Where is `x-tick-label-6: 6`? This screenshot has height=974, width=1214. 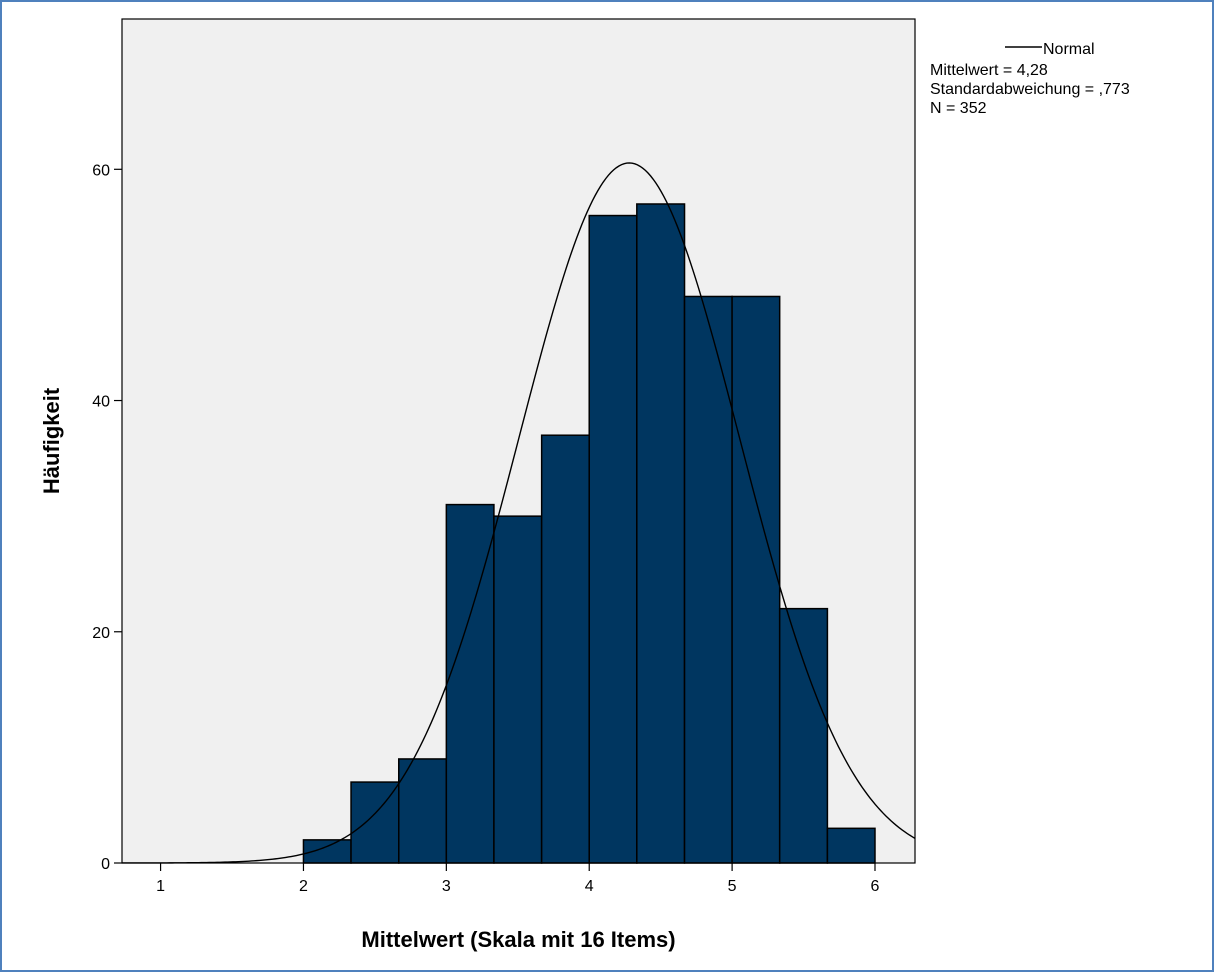 x-tick-label-6: 6 is located at coordinates (875, 886).